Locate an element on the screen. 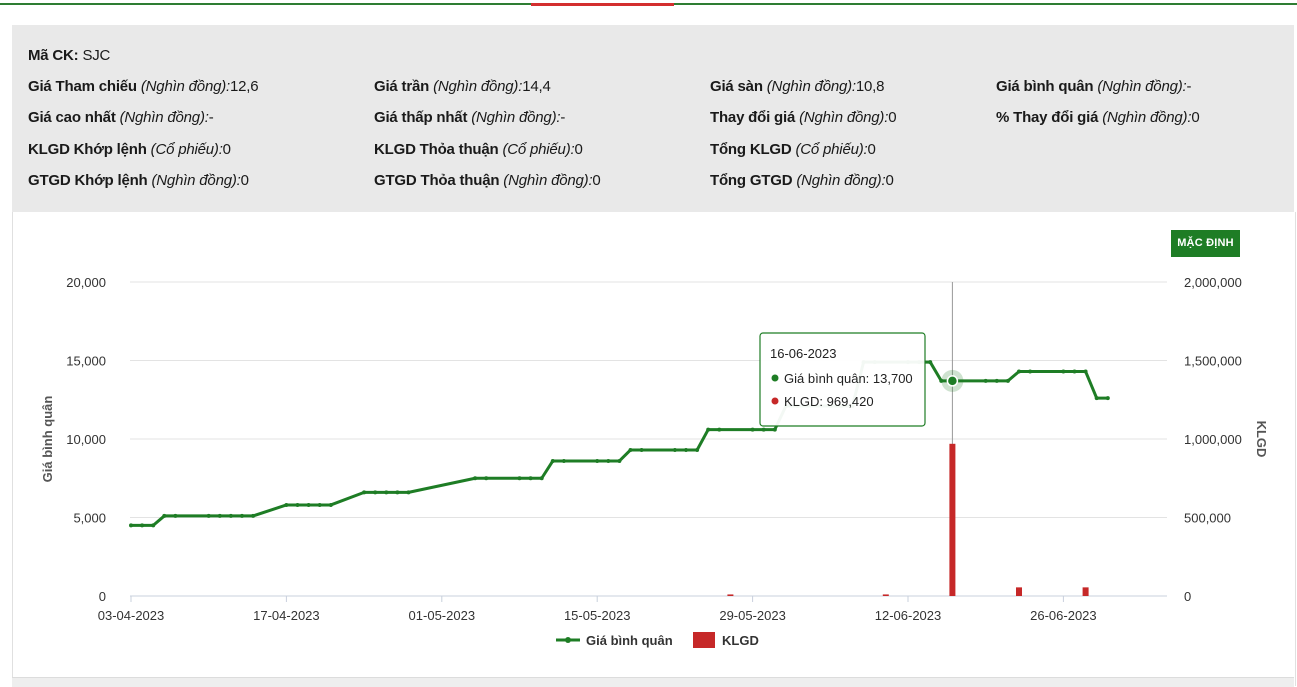 The height and width of the screenshot is (687, 1297). info-item: GTGD Thỏa thuận (Nghìn đồng):0 is located at coordinates (487, 180).